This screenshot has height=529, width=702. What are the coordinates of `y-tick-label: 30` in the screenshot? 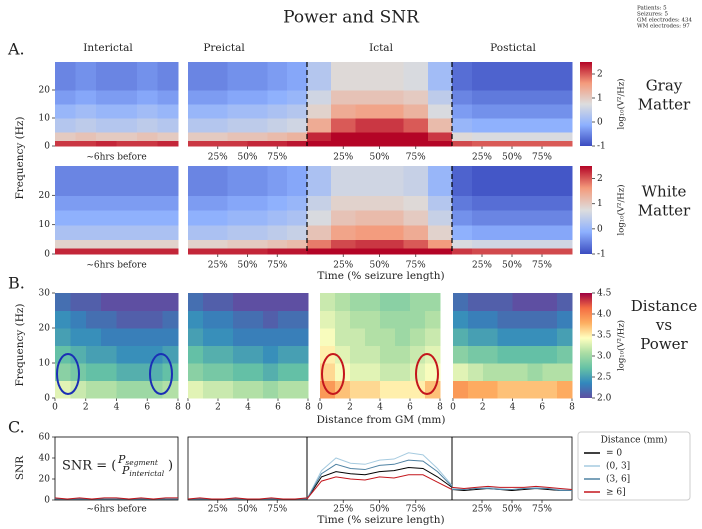 It's located at (45, 294).